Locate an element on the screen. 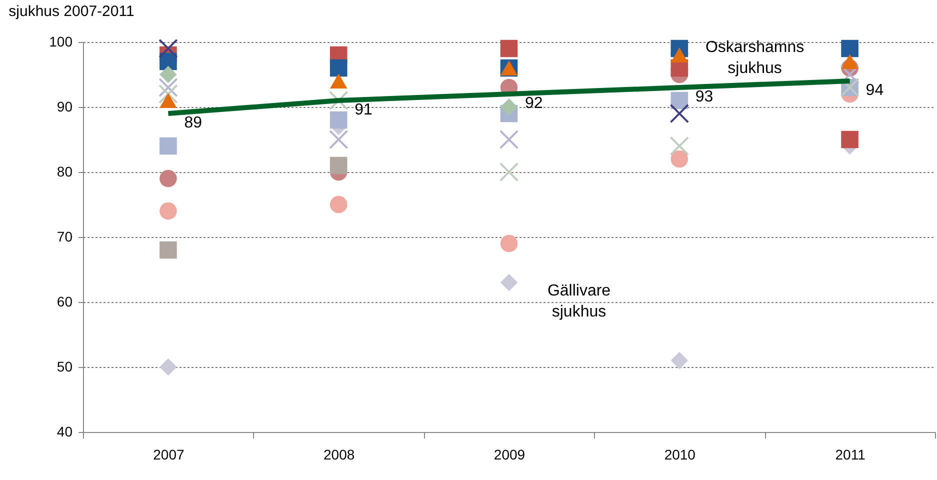 The width and height of the screenshot is (937, 480). y-tick-label: 60 is located at coordinates (64, 302).